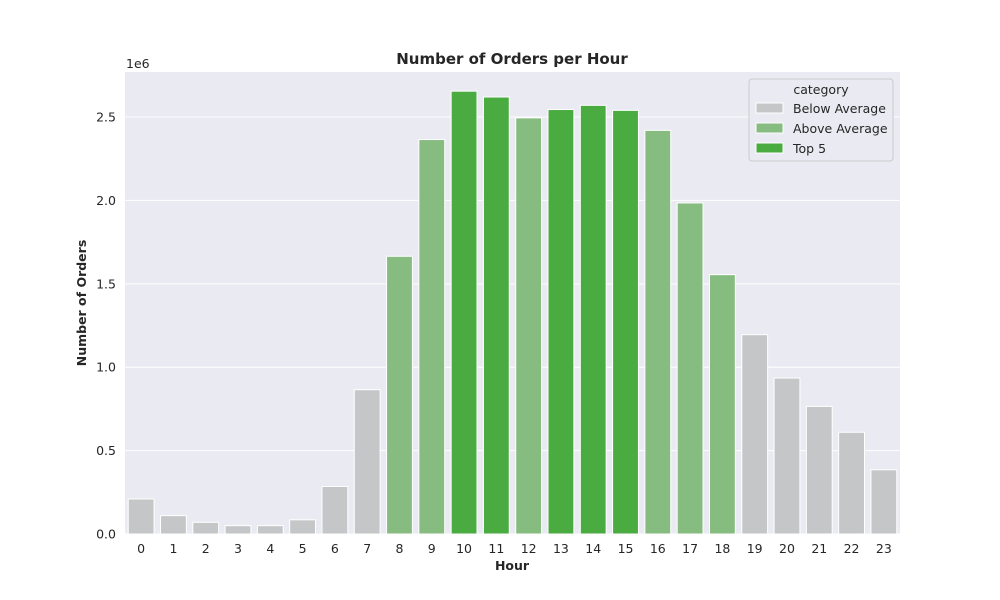 This screenshot has width=1000, height=600. Describe the element at coordinates (722, 548) in the screenshot. I see `x-tick-label: 18` at that location.